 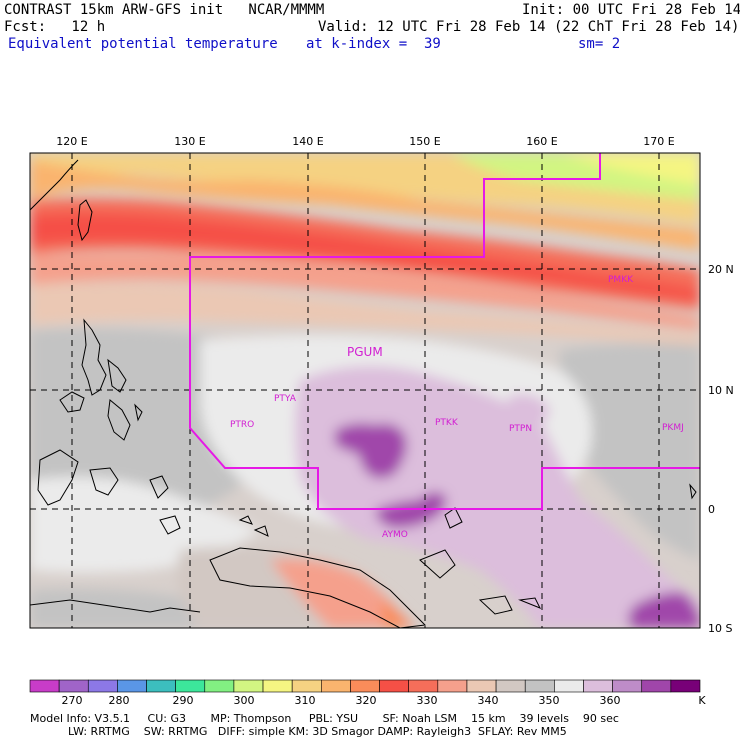 What do you see at coordinates (373, 44) in the screenshot?
I see `level-label: at k-index = 39` at bounding box center [373, 44].